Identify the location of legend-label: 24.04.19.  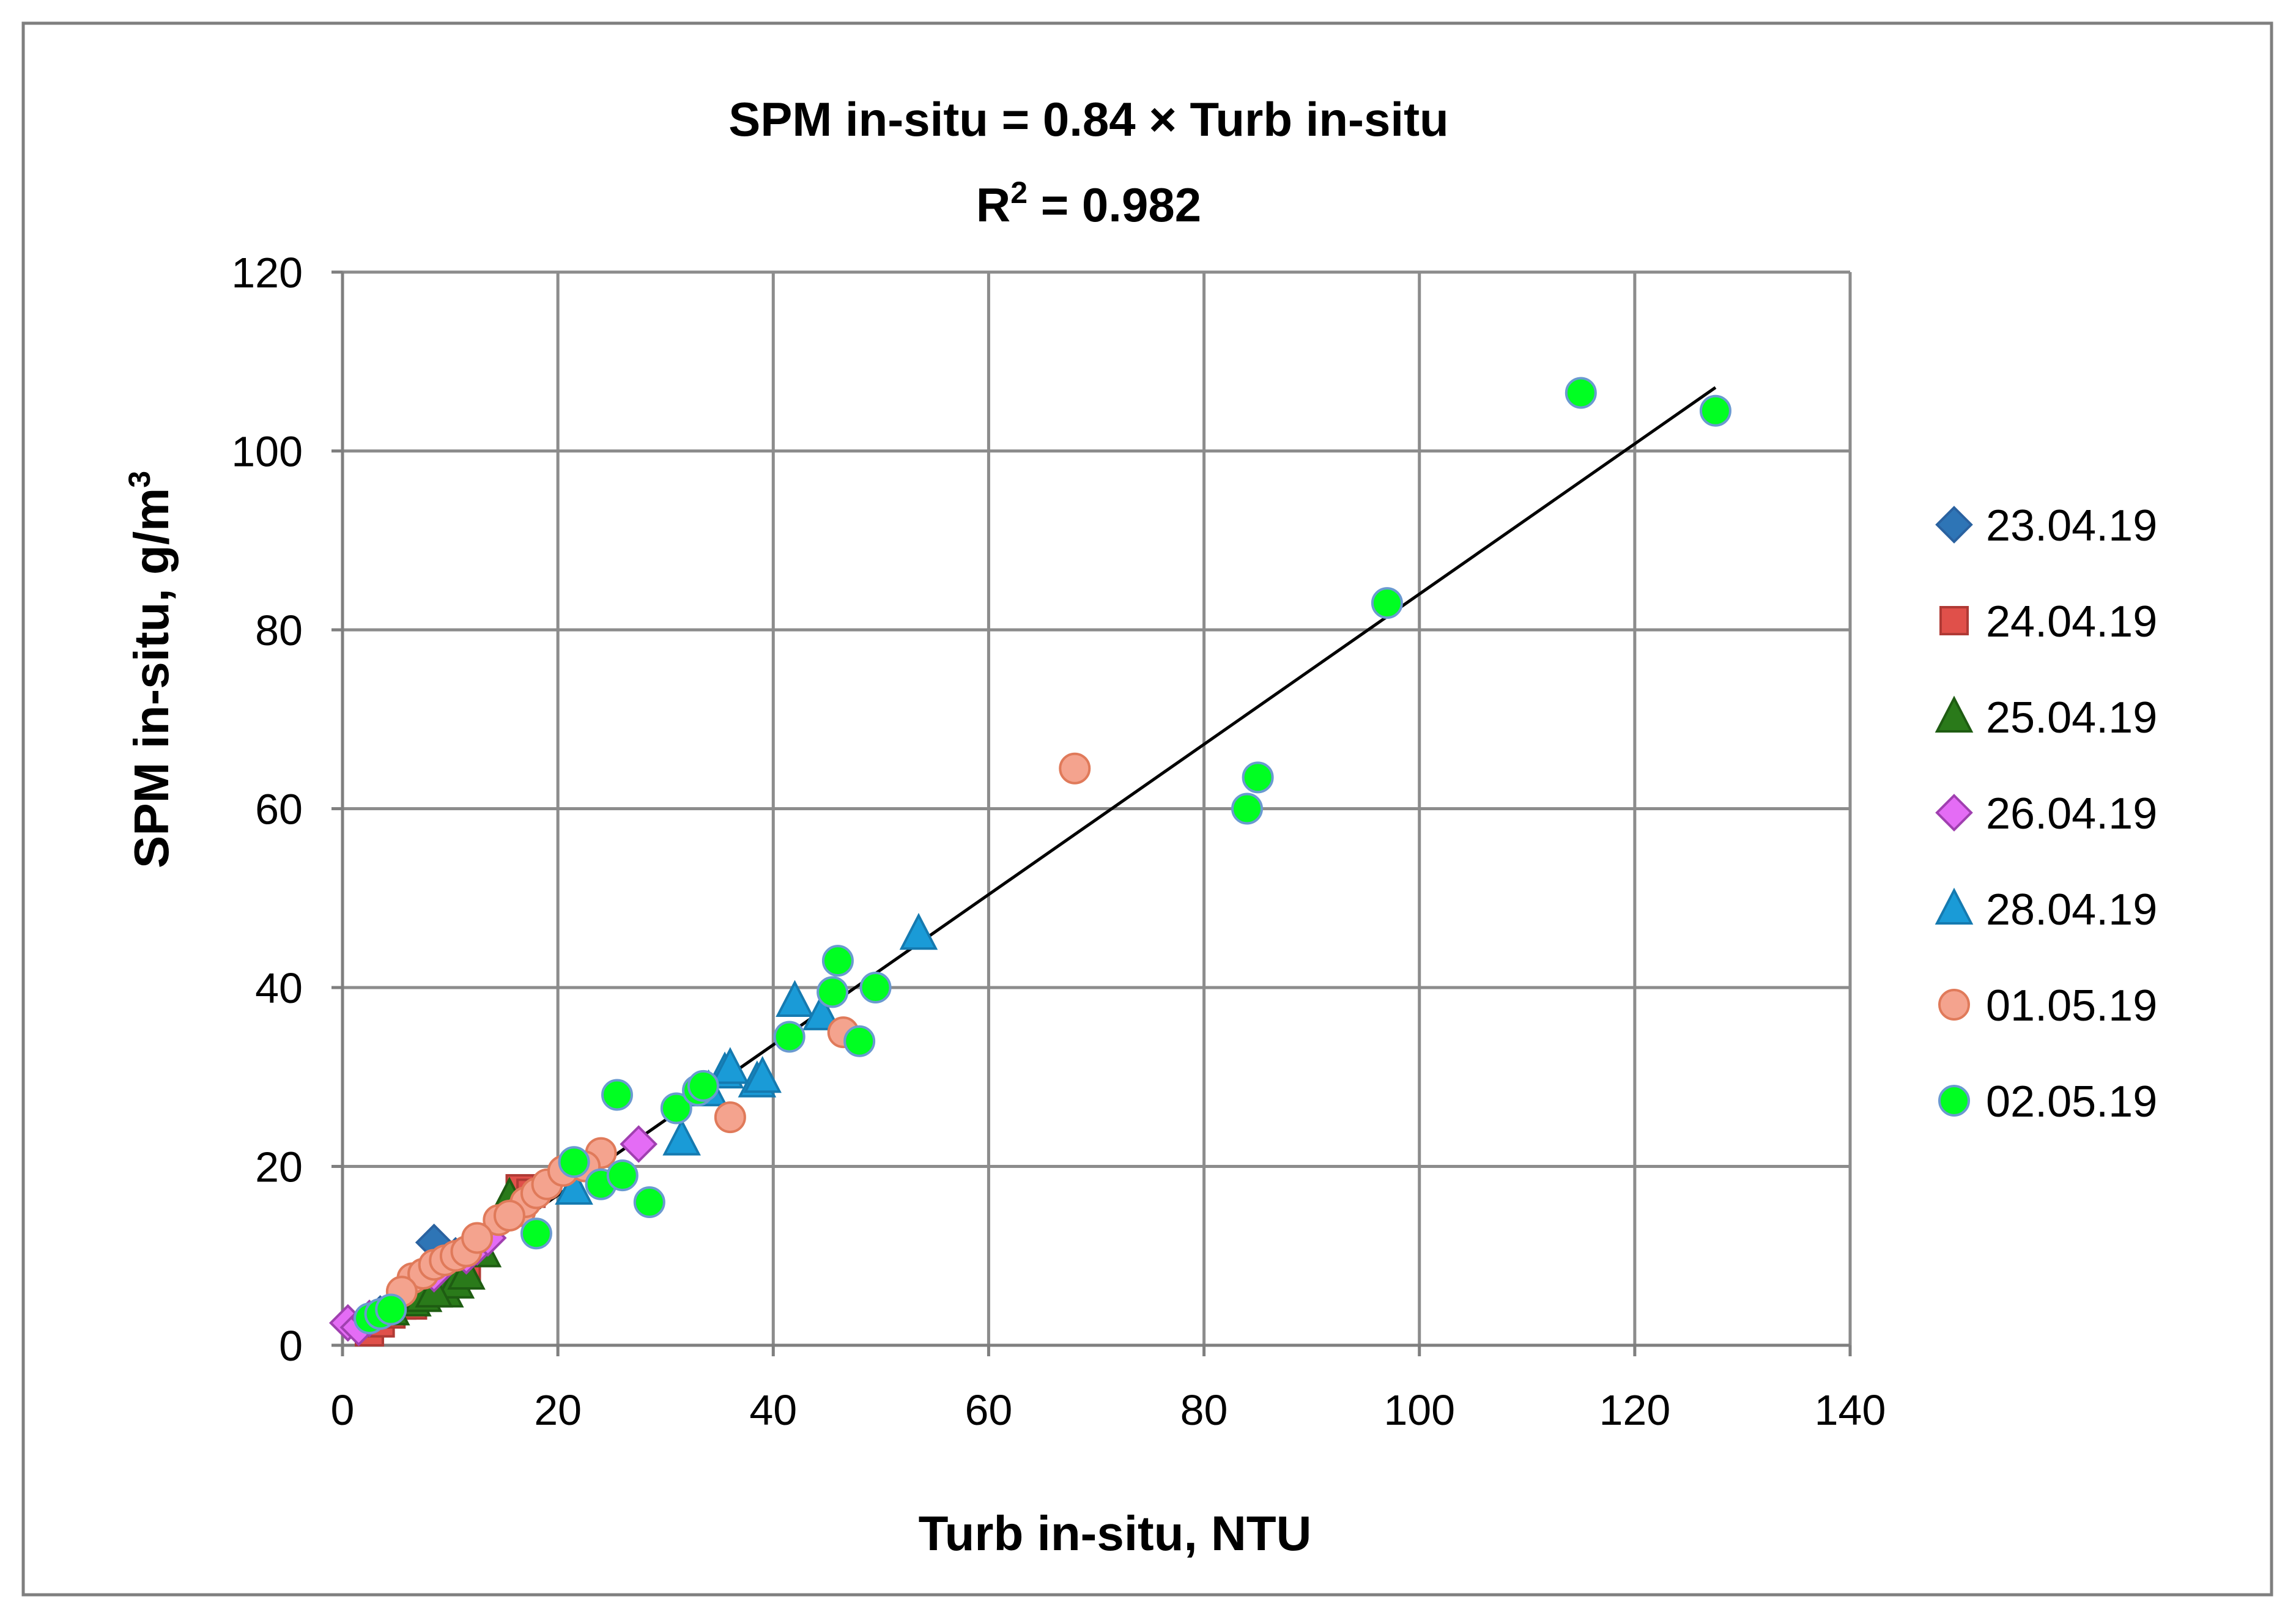
(2071, 622).